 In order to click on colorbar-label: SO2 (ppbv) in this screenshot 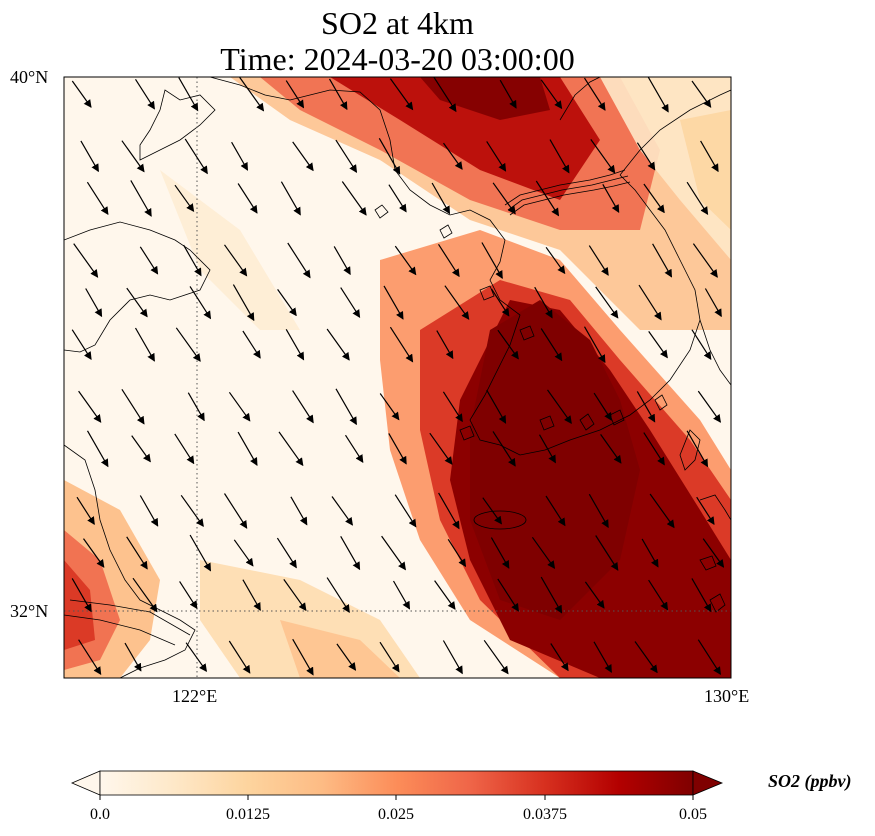, I will do `click(810, 781)`.